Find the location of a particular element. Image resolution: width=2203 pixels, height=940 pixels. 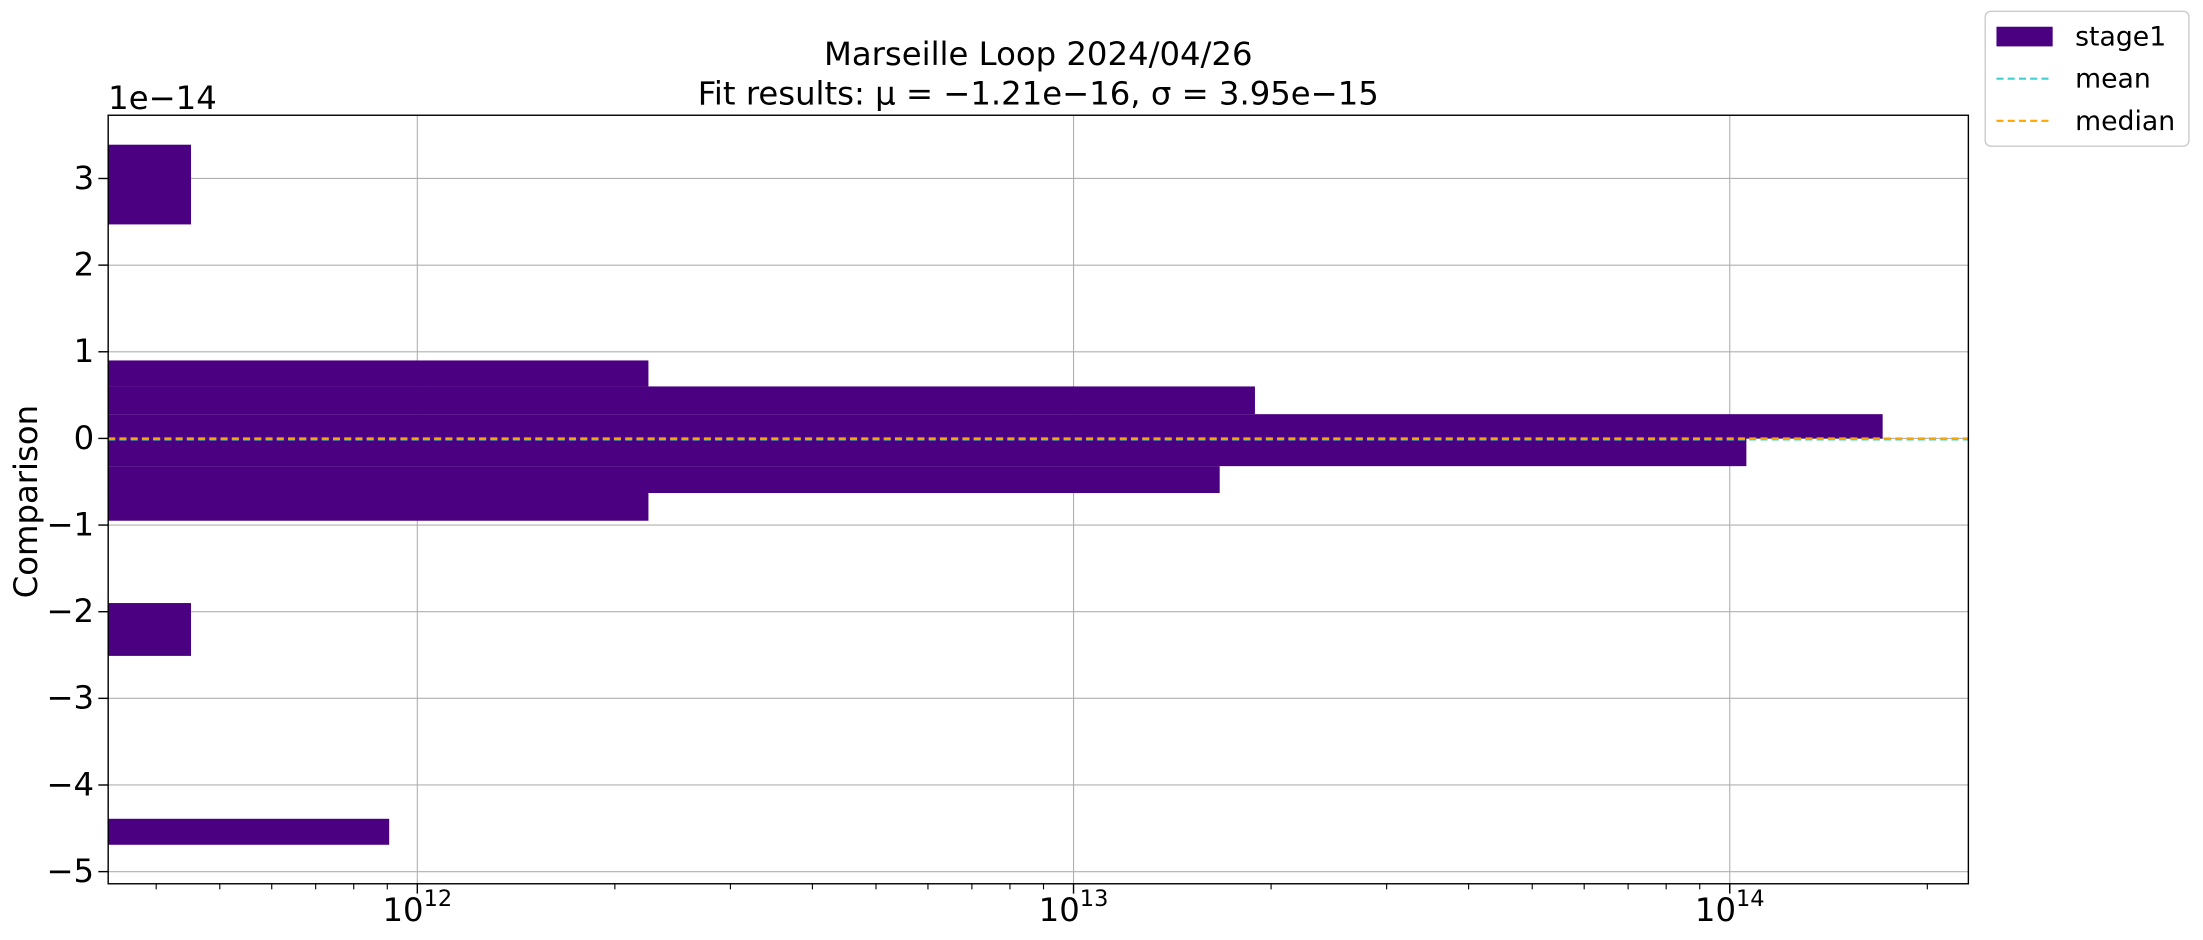

x-tick-label: 1012 is located at coordinates (417, 907).